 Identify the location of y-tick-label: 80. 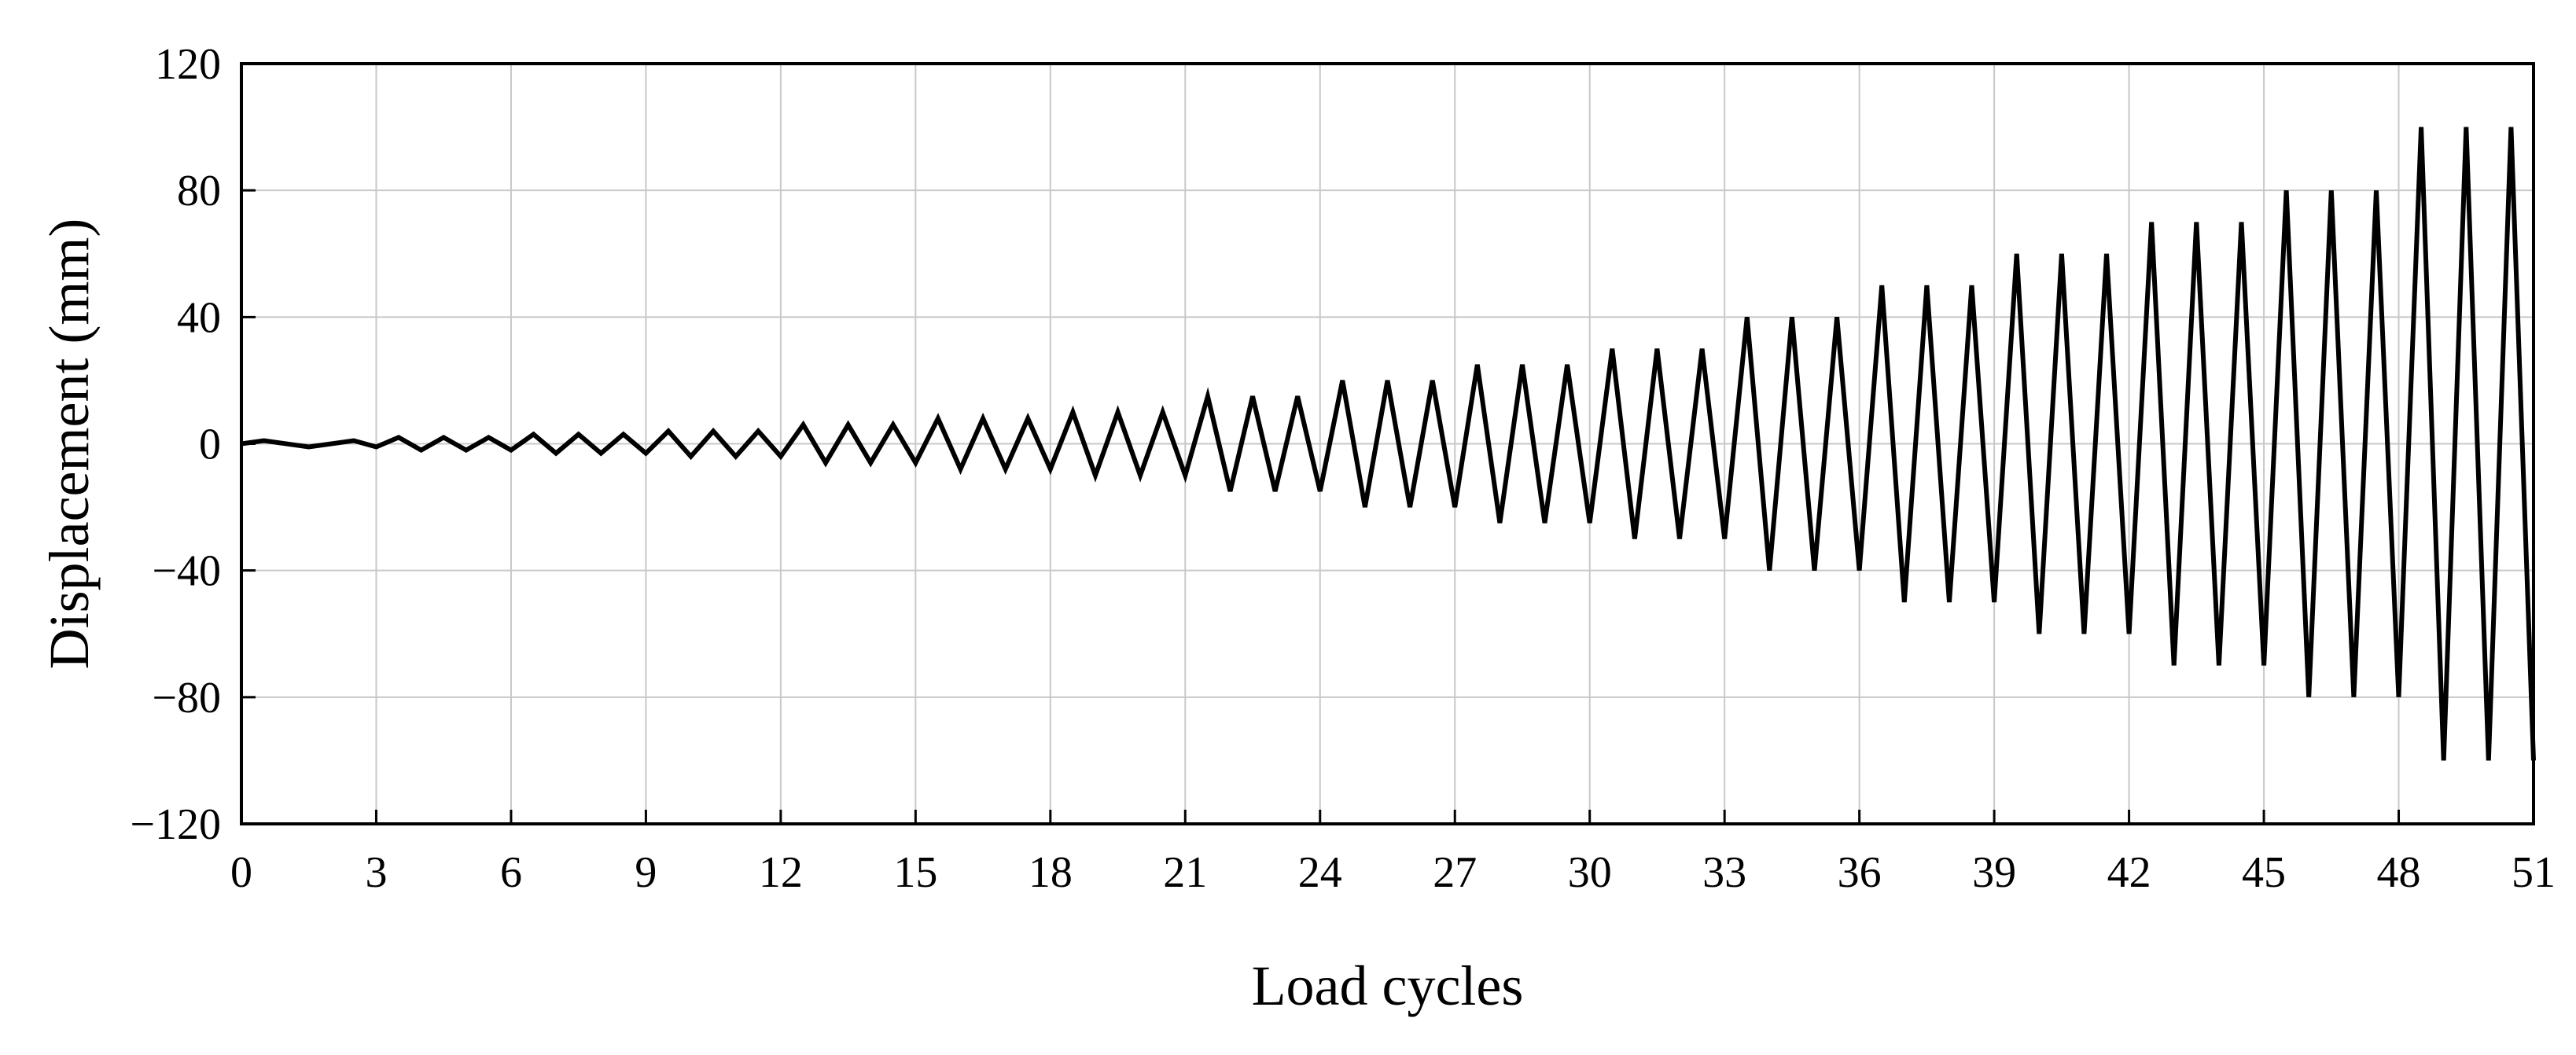
(199, 191).